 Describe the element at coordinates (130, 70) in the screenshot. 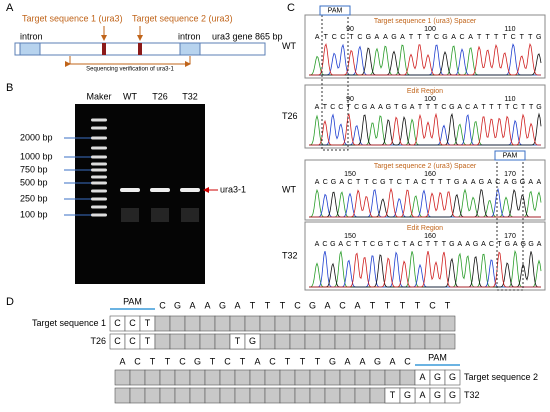

I see `verification-label: Sequencing verification of ura3-1` at that location.